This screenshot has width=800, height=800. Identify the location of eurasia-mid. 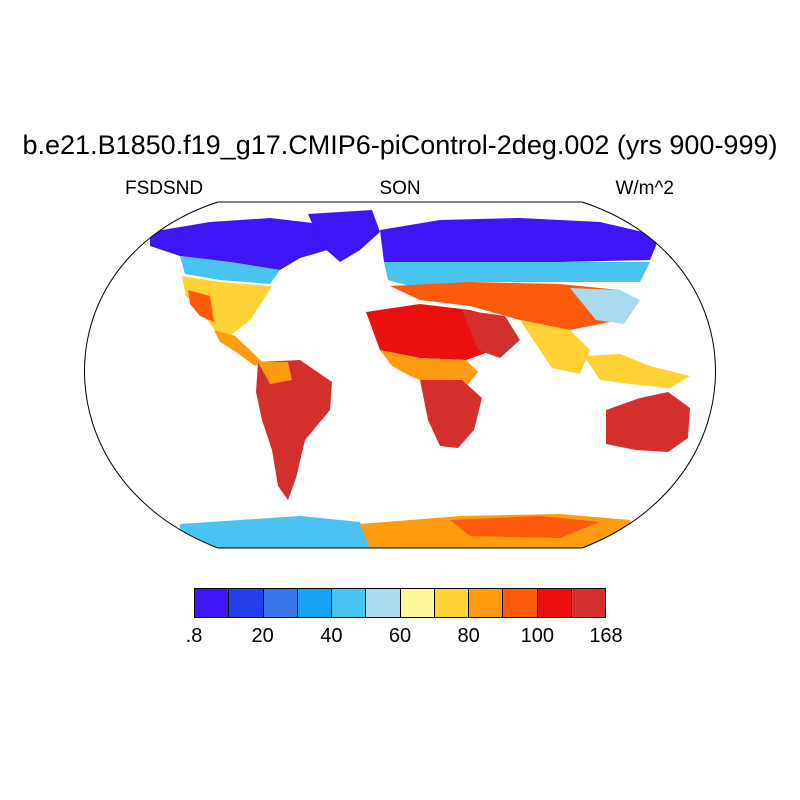
(517, 274).